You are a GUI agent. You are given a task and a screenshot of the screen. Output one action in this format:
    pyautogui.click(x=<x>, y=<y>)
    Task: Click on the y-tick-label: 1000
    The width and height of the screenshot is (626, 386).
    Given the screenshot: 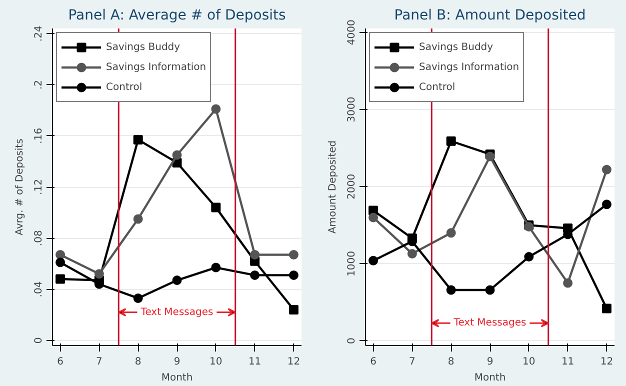 What is the action you would take?
    pyautogui.click(x=352, y=263)
    